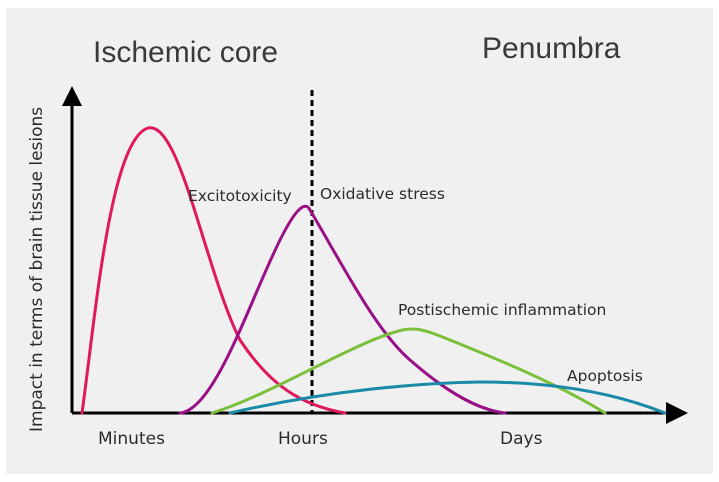 This screenshot has height=482, width=719. What do you see at coordinates (37, 269) in the screenshot?
I see `y-axis-label: Impact in terms of brain tissue lesions` at bounding box center [37, 269].